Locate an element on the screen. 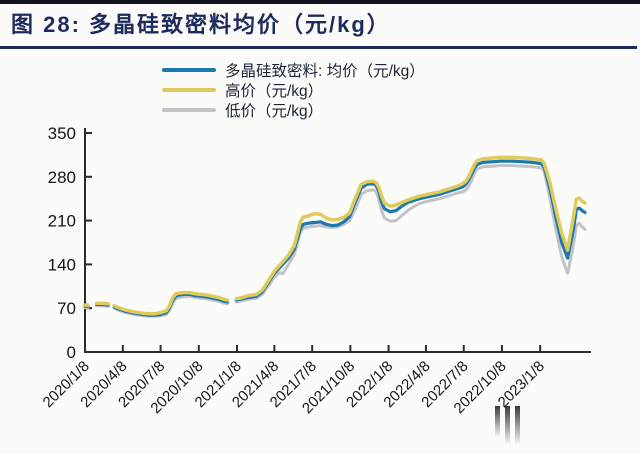 The image size is (640, 454). legend-item-high: 高价（元/kg） is located at coordinates (293, 90).